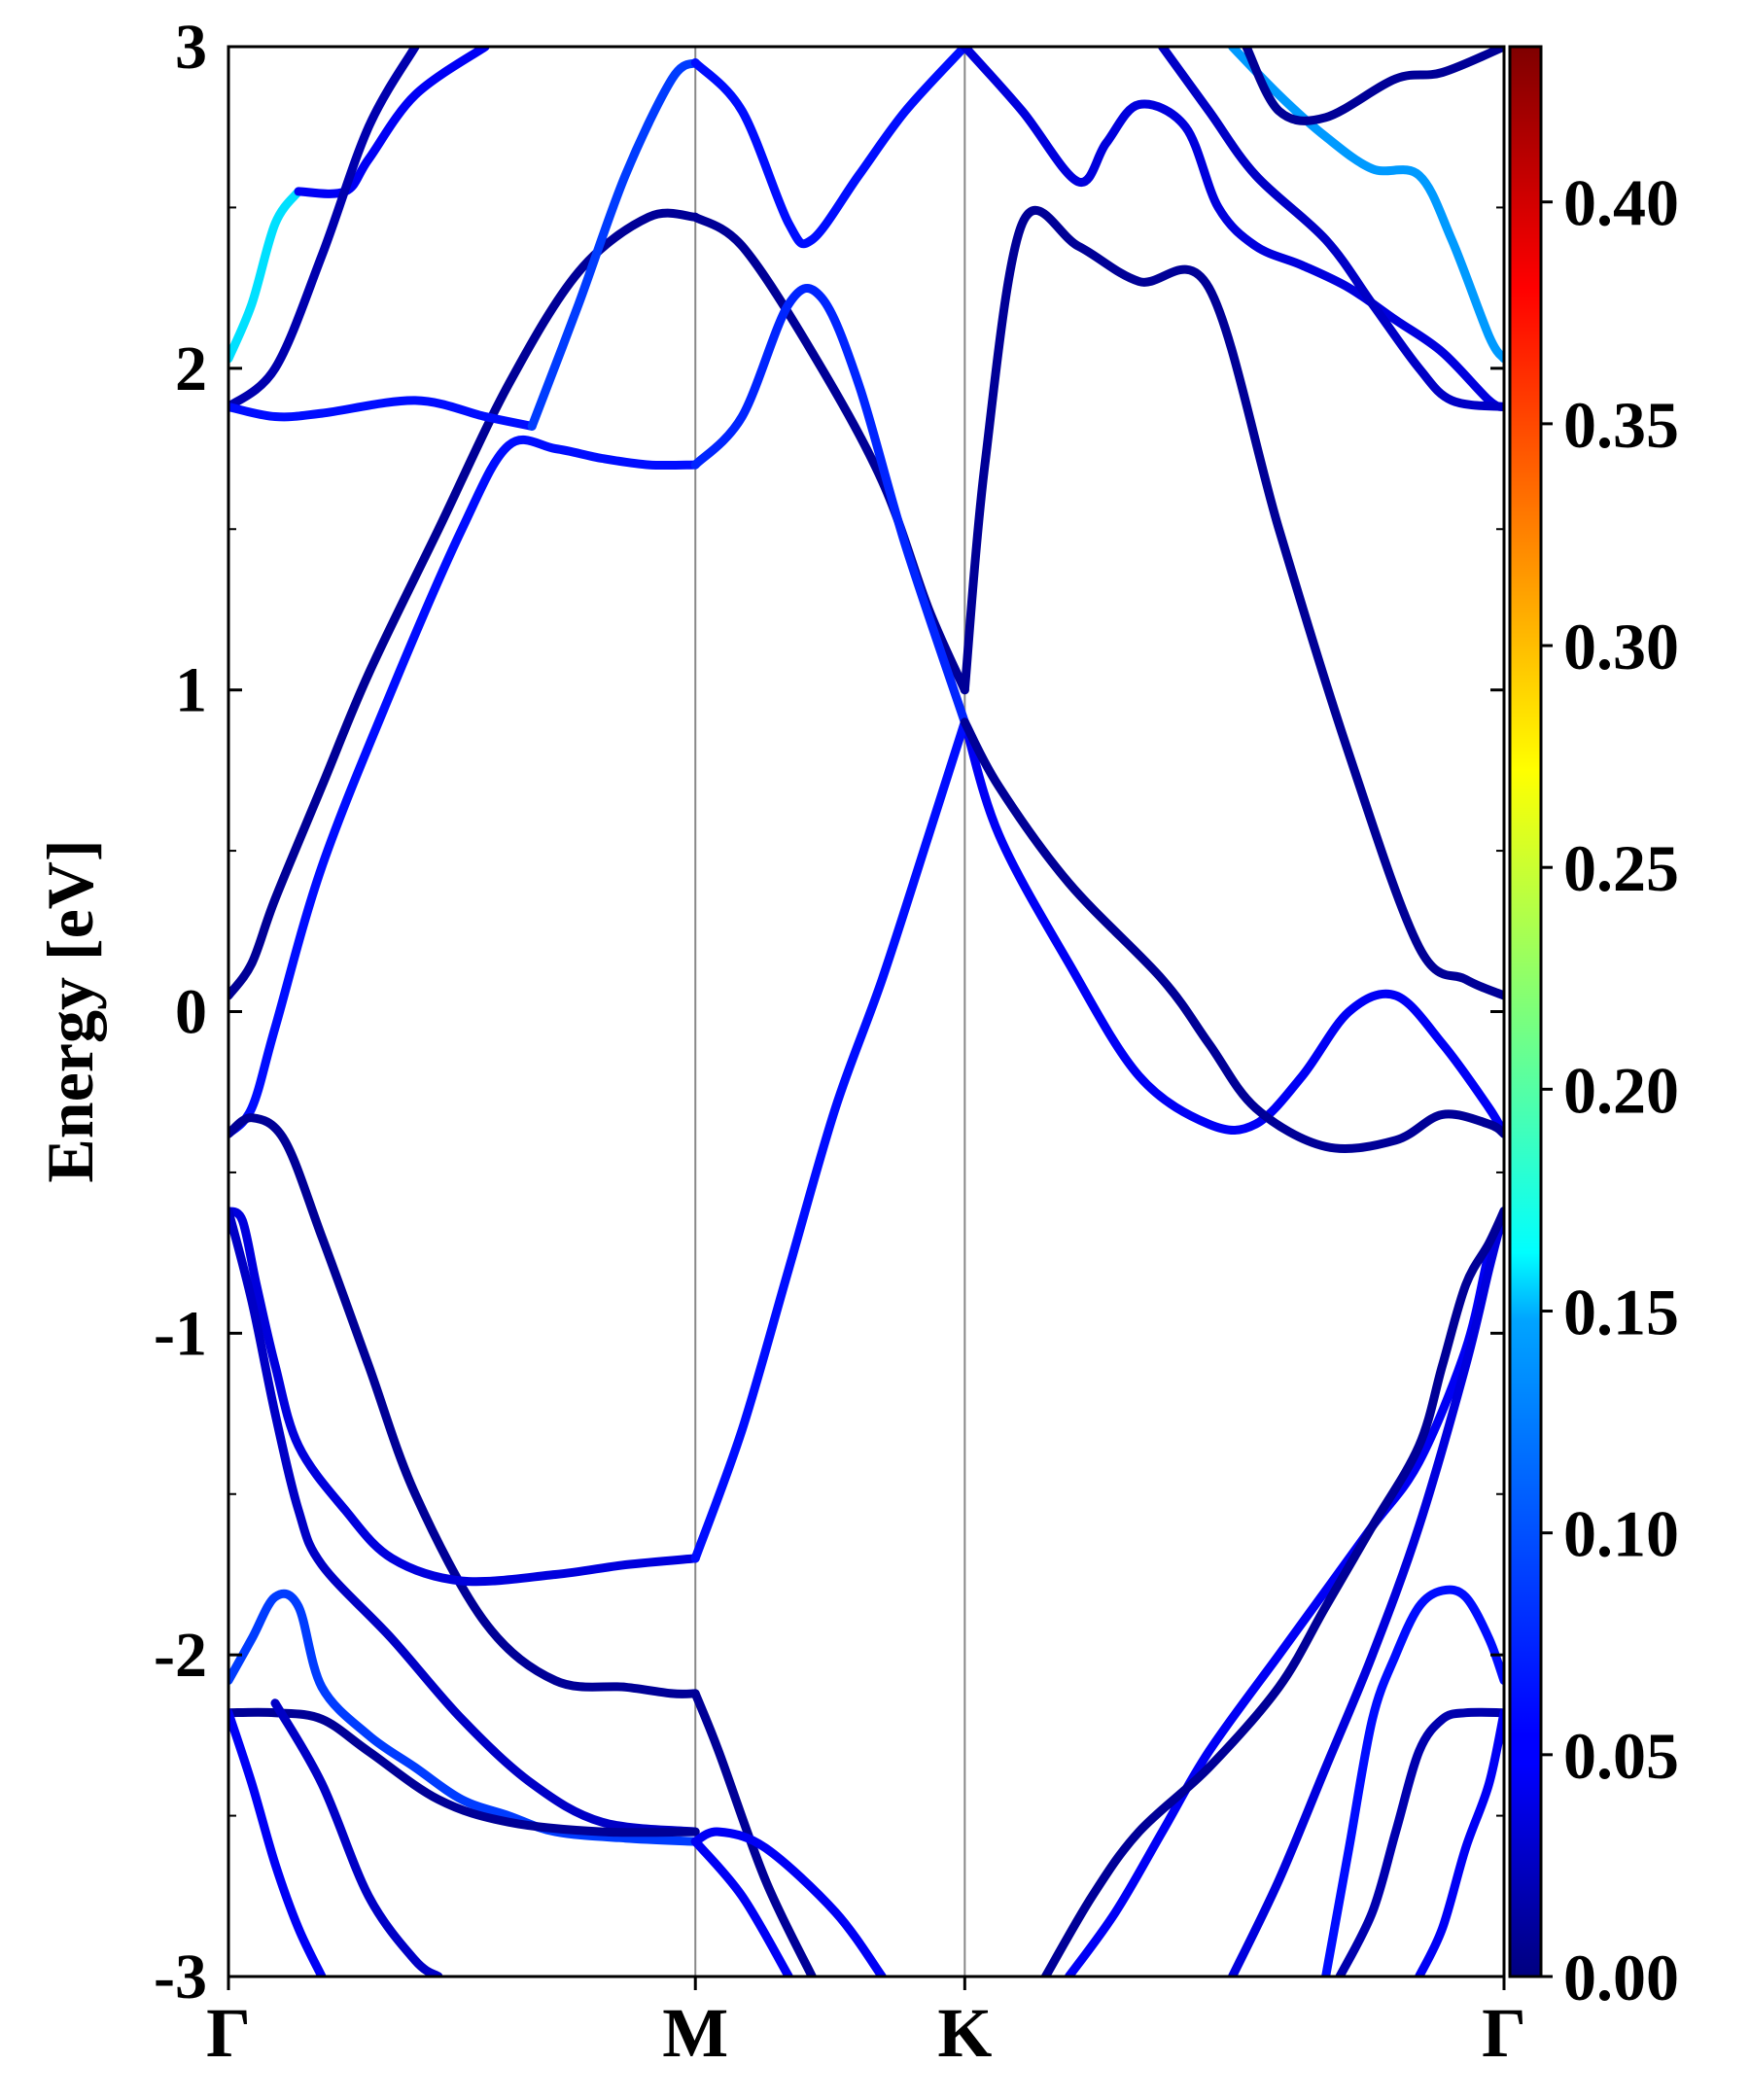 The width and height of the screenshot is (1750, 2100). What do you see at coordinates (1621, 1312) in the screenshot?
I see `colorbar-tick-label: 0.15` at bounding box center [1621, 1312].